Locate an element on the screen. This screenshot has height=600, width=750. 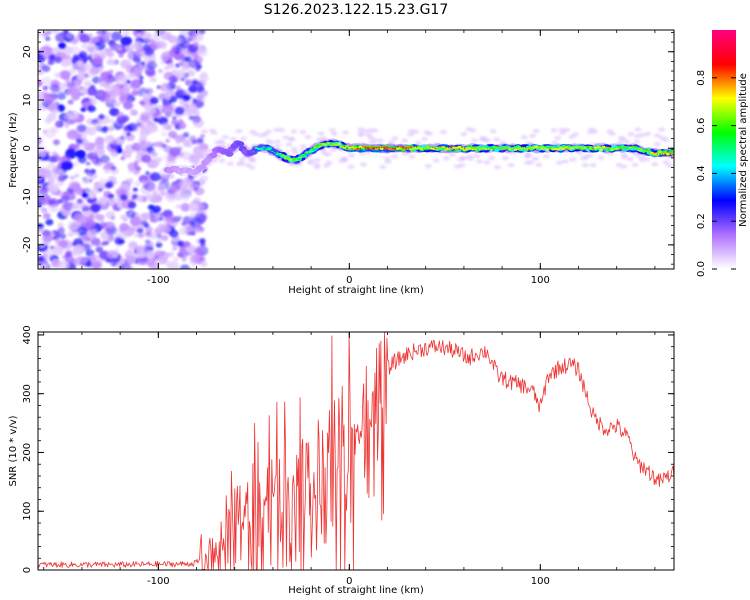
colorbar-gradient is located at coordinates (724, 149).